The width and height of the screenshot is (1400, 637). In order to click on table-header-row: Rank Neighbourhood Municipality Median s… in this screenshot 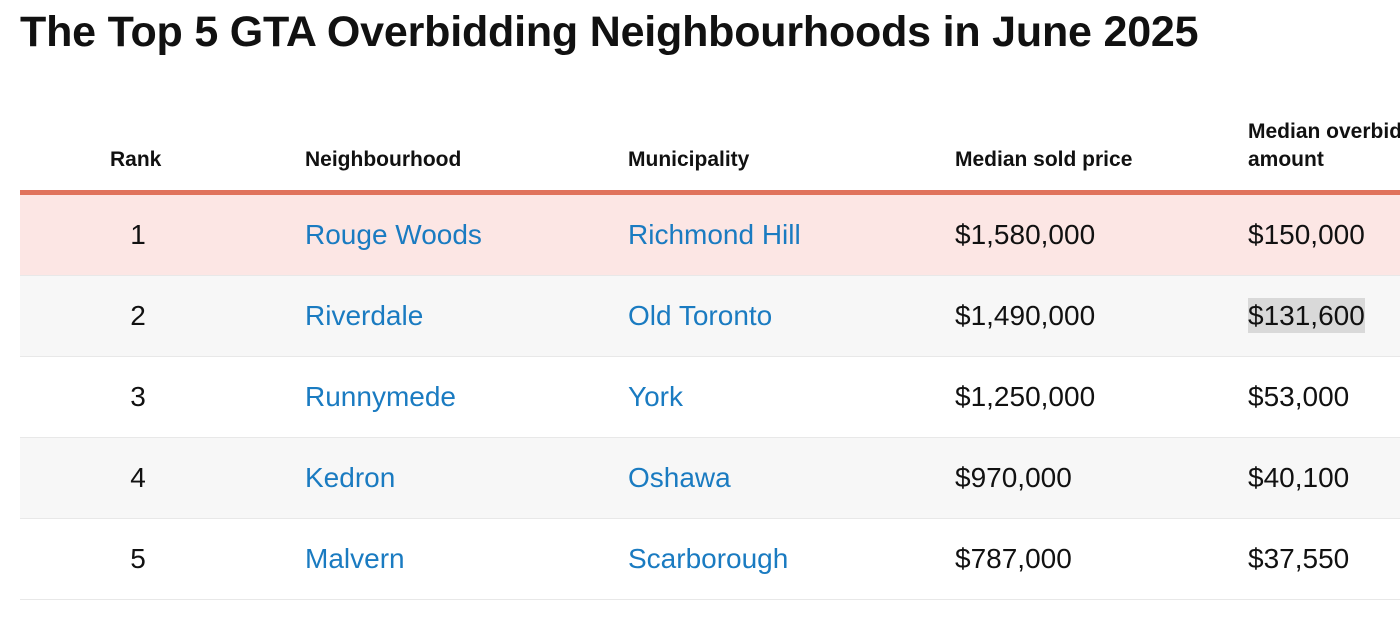, I will do `click(710, 152)`.